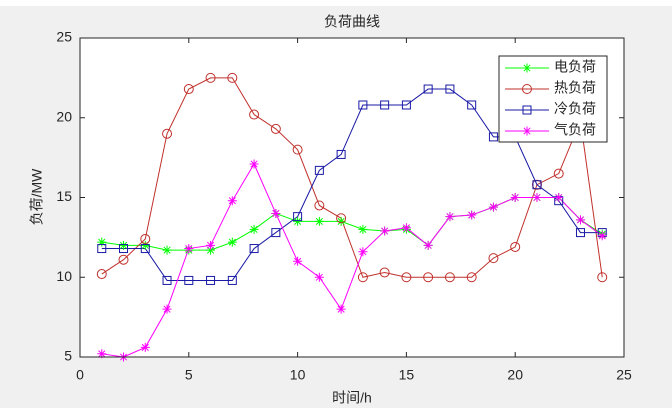  What do you see at coordinates (575, 130) in the screenshot?
I see `legend-label: 气负荷` at bounding box center [575, 130].